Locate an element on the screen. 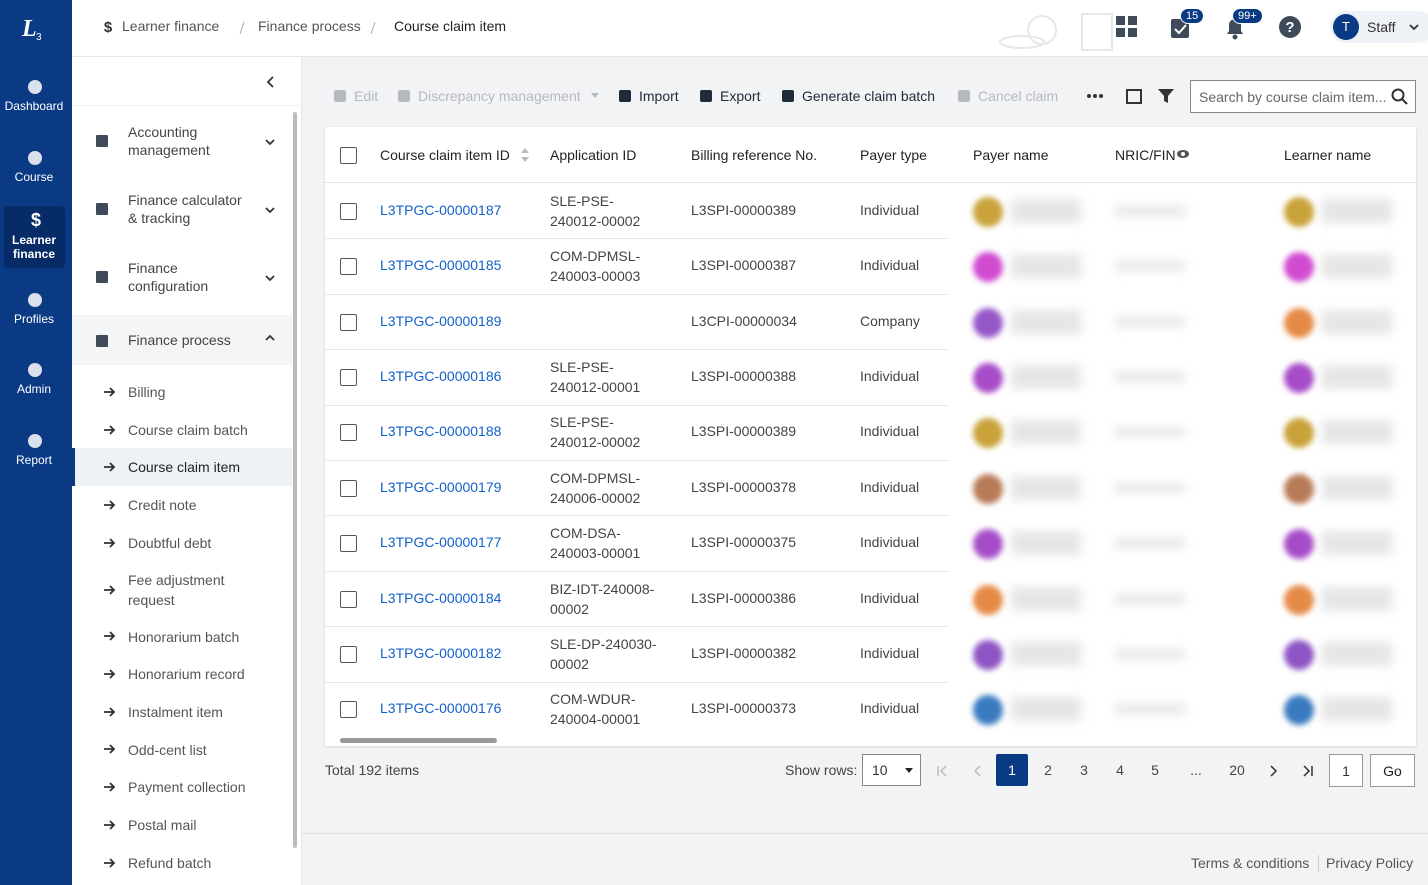 The height and width of the screenshot is (885, 1428). claim-link: L3TPGC-00000177 is located at coordinates (441, 542).